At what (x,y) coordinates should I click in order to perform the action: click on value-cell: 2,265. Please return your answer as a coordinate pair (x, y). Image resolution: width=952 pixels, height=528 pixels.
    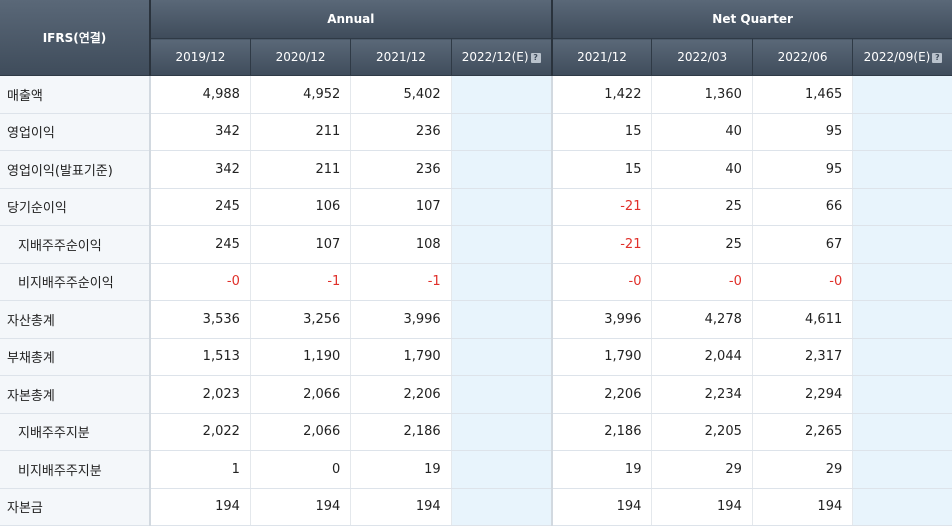
    Looking at the image, I should click on (803, 432).